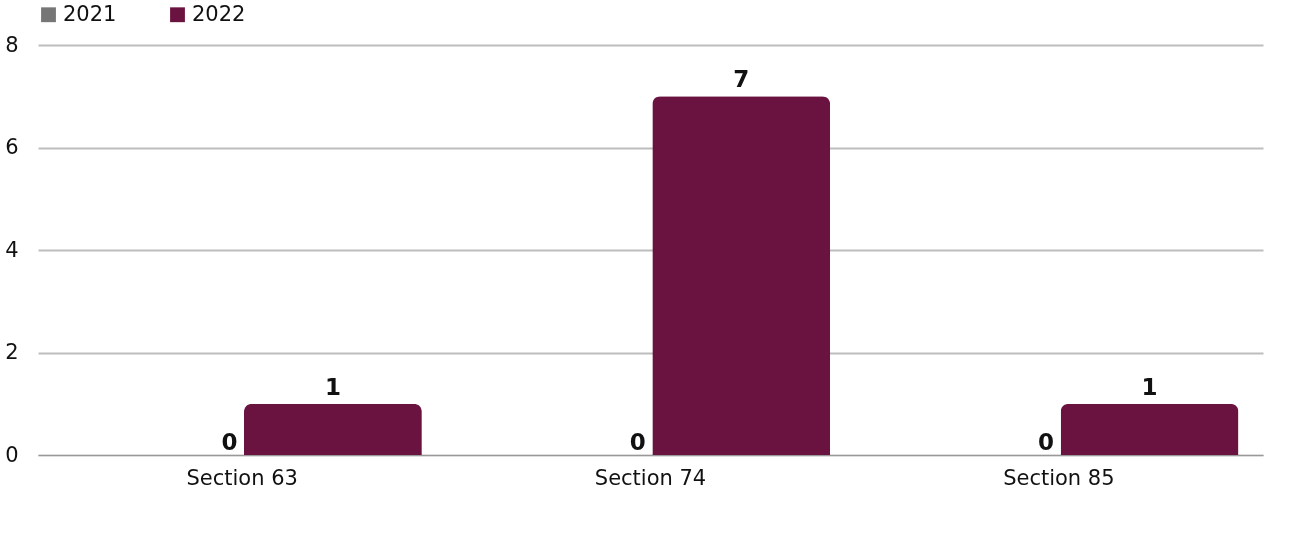 The image size is (1305, 551). What do you see at coordinates (242, 477) in the screenshot?
I see `x-tick-label: Section 63` at bounding box center [242, 477].